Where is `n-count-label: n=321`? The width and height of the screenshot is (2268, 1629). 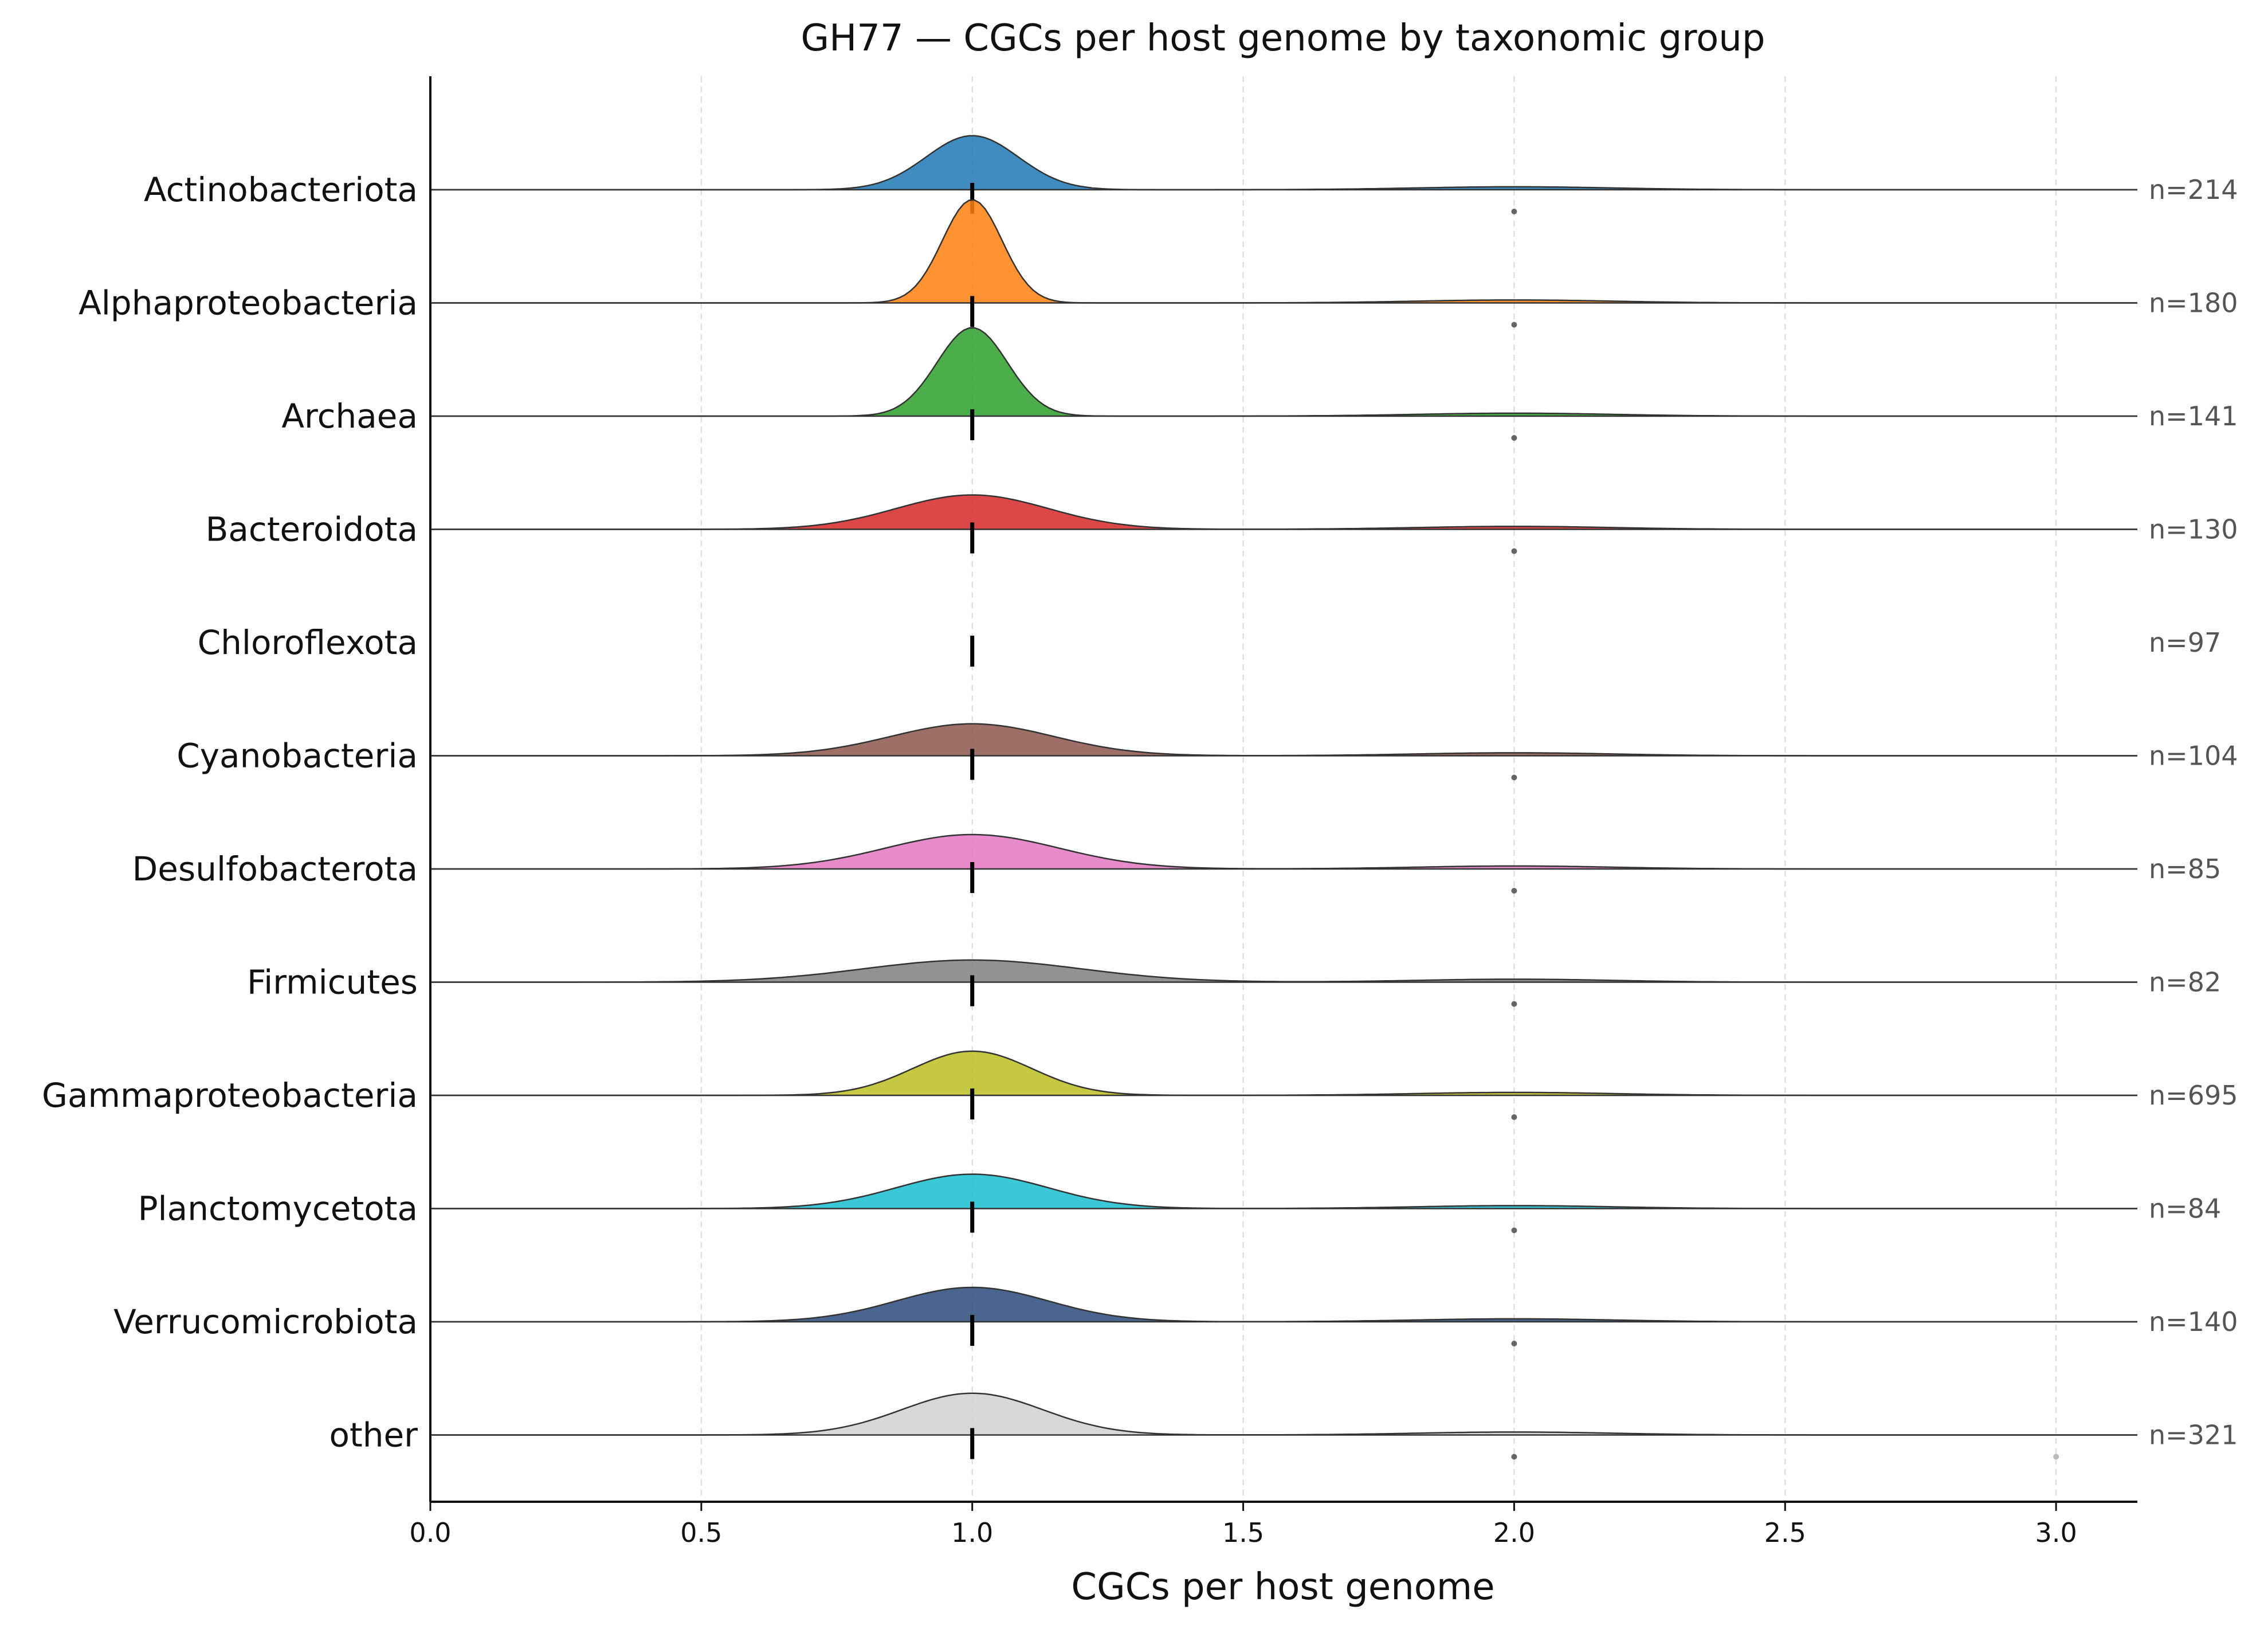
n-count-label: n=321 is located at coordinates (2193, 1435).